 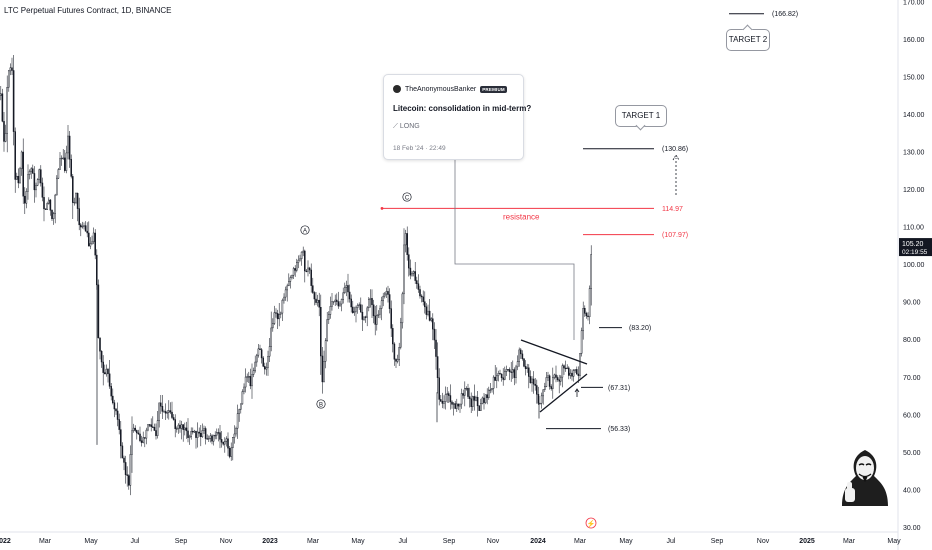 I want to click on wave-label-c: C, so click(x=407, y=198).